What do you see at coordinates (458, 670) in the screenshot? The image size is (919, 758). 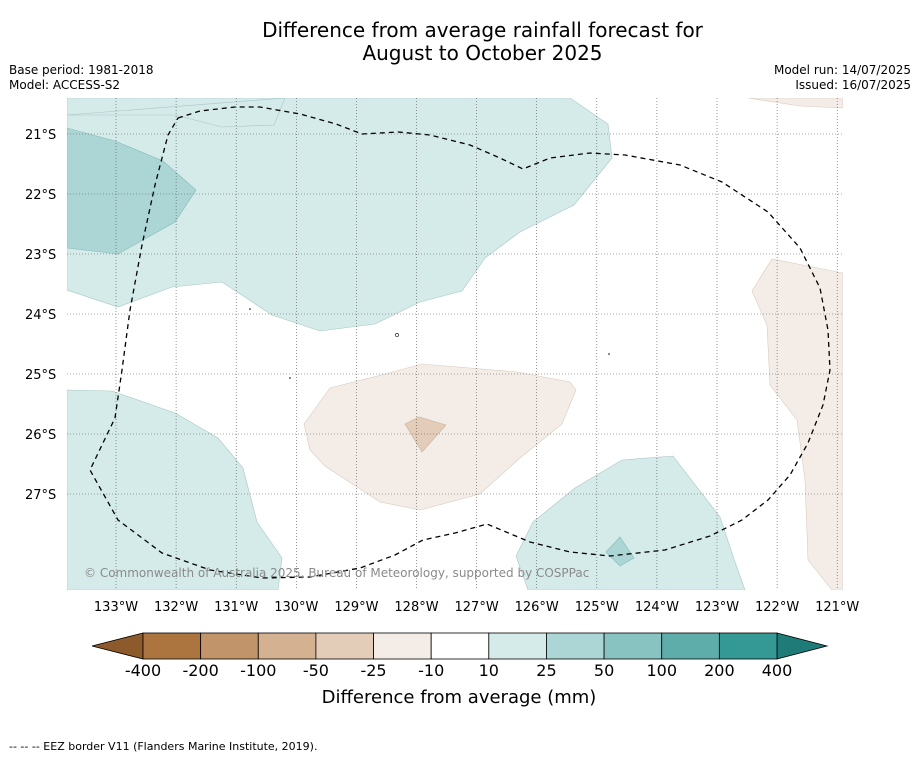 I see `colorbar-tick-labels: -400 -200 -100 -50 -25 -10 10 25 50 100 200 400` at bounding box center [458, 670].